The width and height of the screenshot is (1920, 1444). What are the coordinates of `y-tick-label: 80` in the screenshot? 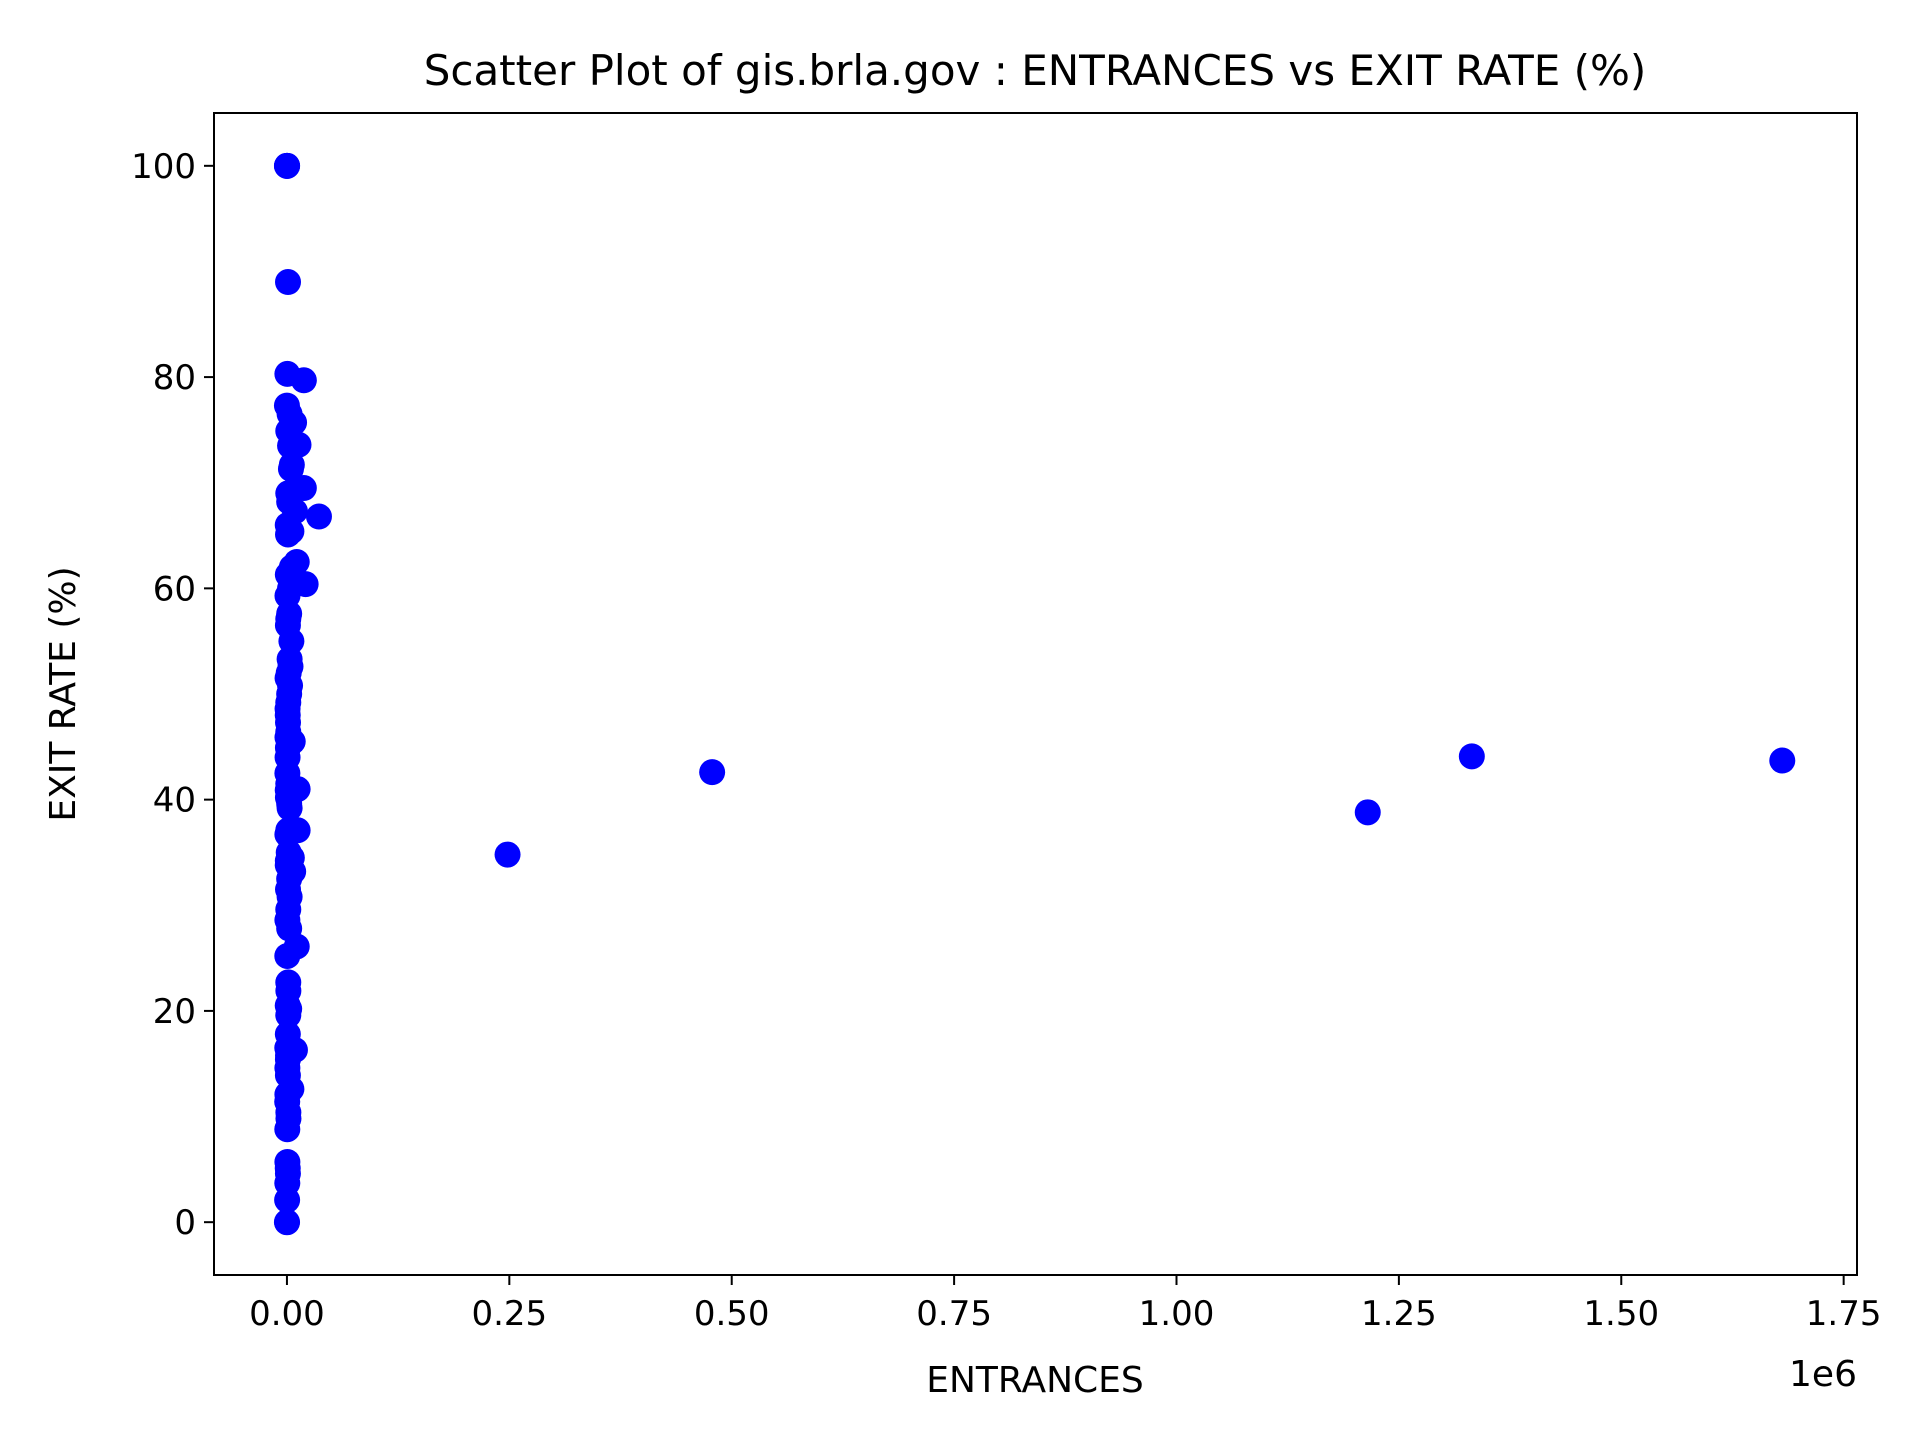 It's located at (174, 378).